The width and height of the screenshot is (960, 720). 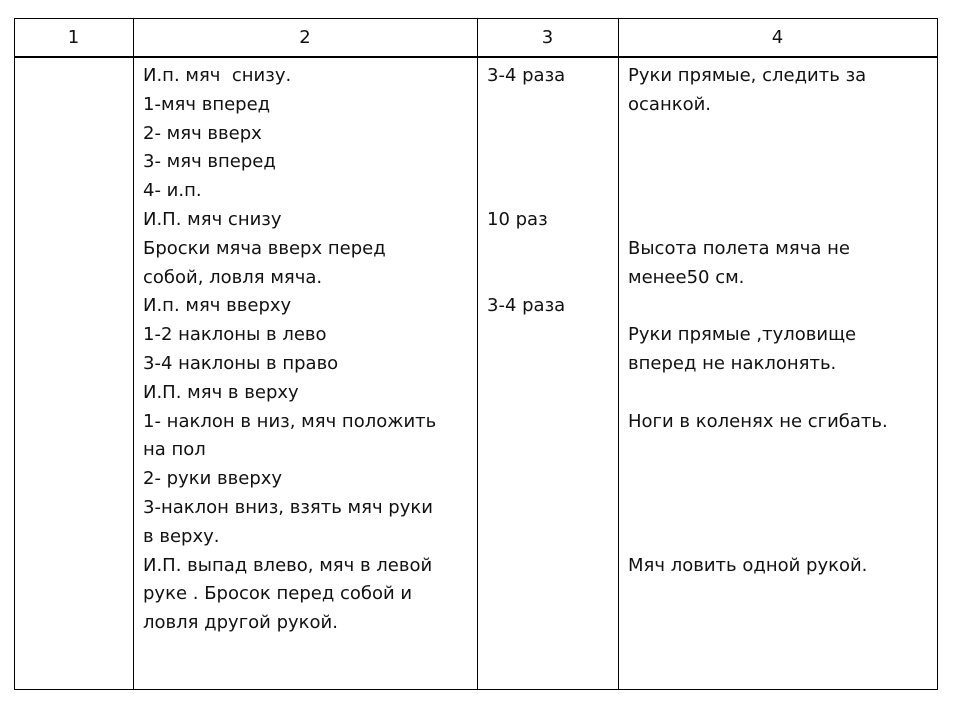 I want to click on cell-line: собой, ловля мяча., so click(x=233, y=277).